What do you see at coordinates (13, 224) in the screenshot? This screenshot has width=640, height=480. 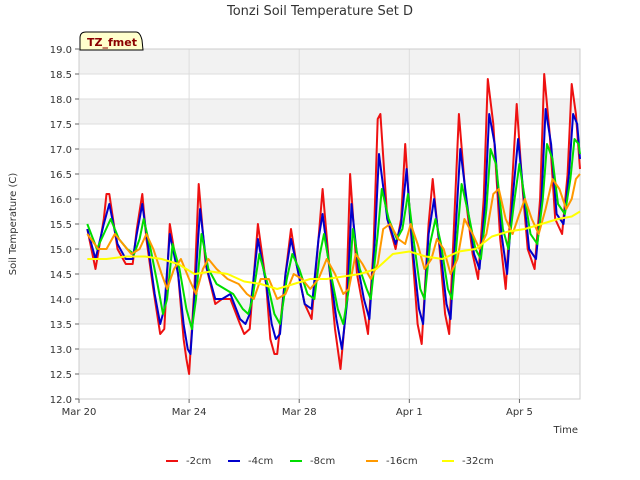 I see `y-axis-label: Soil Temperature (C)` at bounding box center [13, 224].